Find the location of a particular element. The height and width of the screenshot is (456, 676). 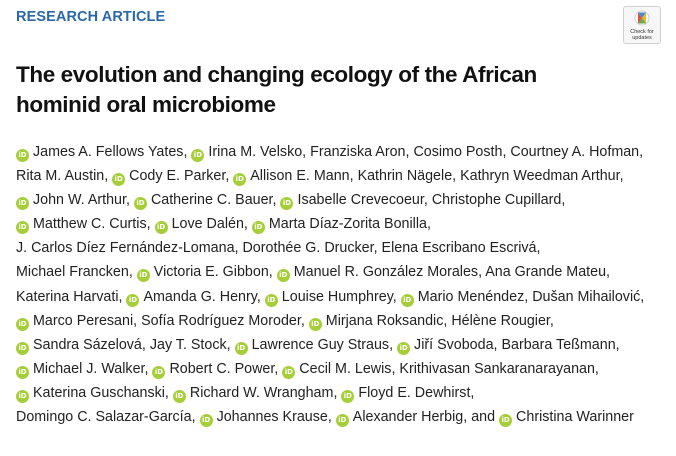

author-name: iD Richard W. Wrangham is located at coordinates (253, 393).